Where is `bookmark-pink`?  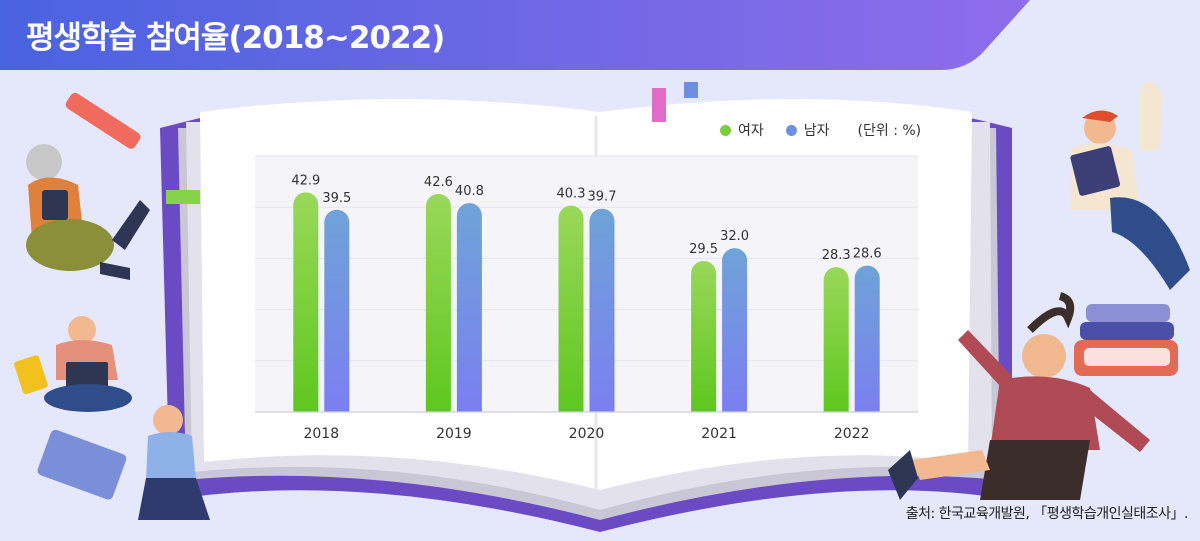
bookmark-pink is located at coordinates (659, 105).